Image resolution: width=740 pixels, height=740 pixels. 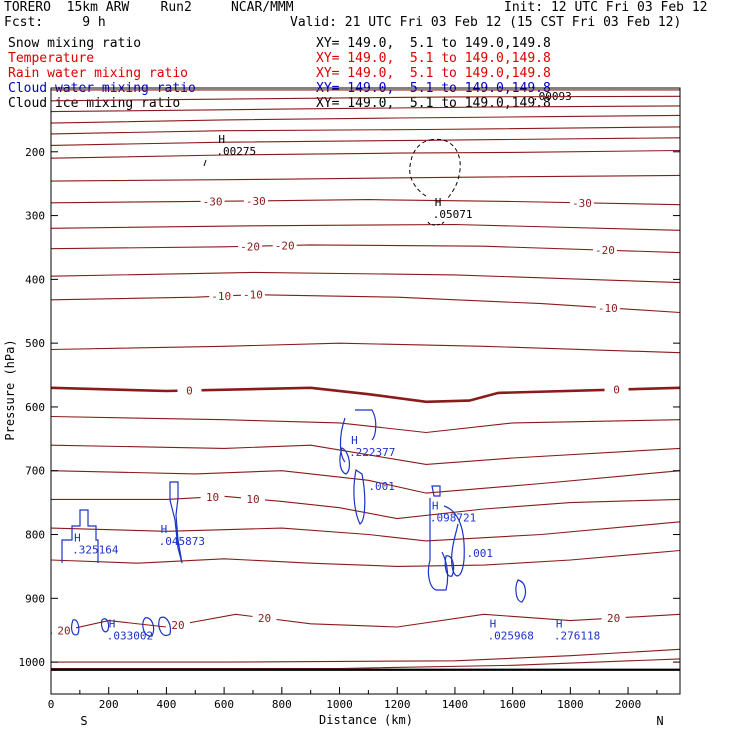 I want to click on x-tick-label: 2000, so click(x=628, y=704).